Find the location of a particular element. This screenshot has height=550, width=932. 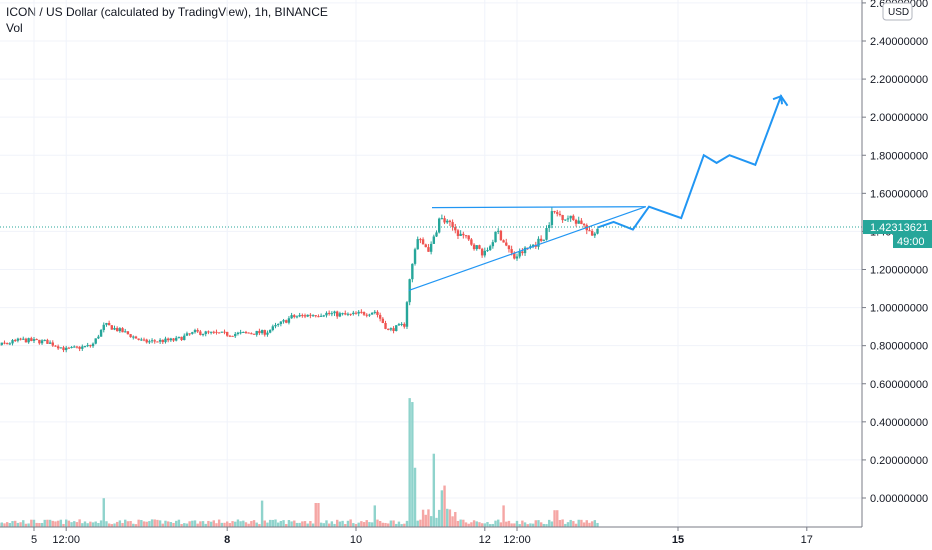

y-axis-tick-label: 1.00000000 is located at coordinates (899, 309).